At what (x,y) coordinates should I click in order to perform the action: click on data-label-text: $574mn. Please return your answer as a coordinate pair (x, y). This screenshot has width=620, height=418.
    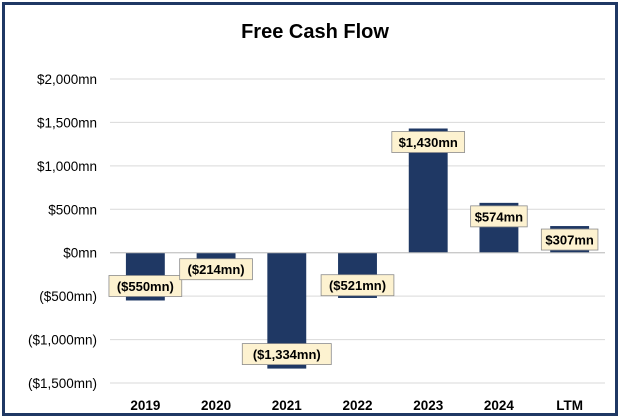
    Looking at the image, I should click on (499, 216).